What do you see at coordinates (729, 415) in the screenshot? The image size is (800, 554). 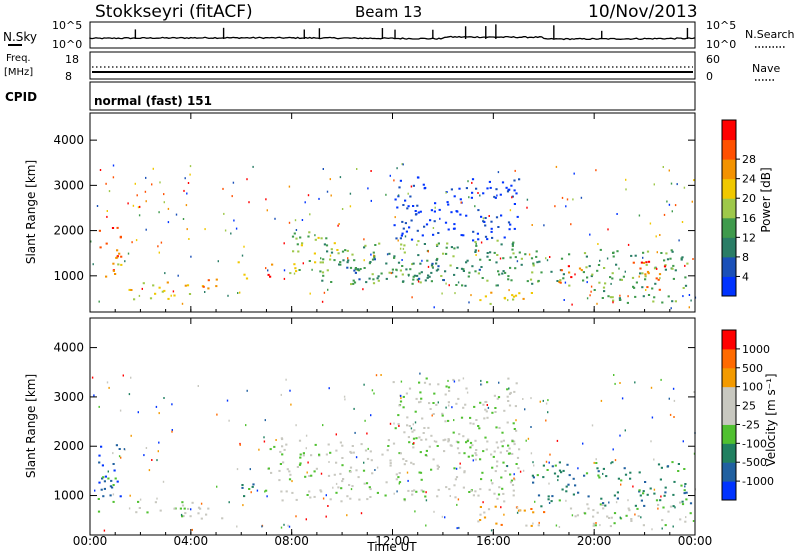 I see `colorbar-segment` at bounding box center [729, 415].